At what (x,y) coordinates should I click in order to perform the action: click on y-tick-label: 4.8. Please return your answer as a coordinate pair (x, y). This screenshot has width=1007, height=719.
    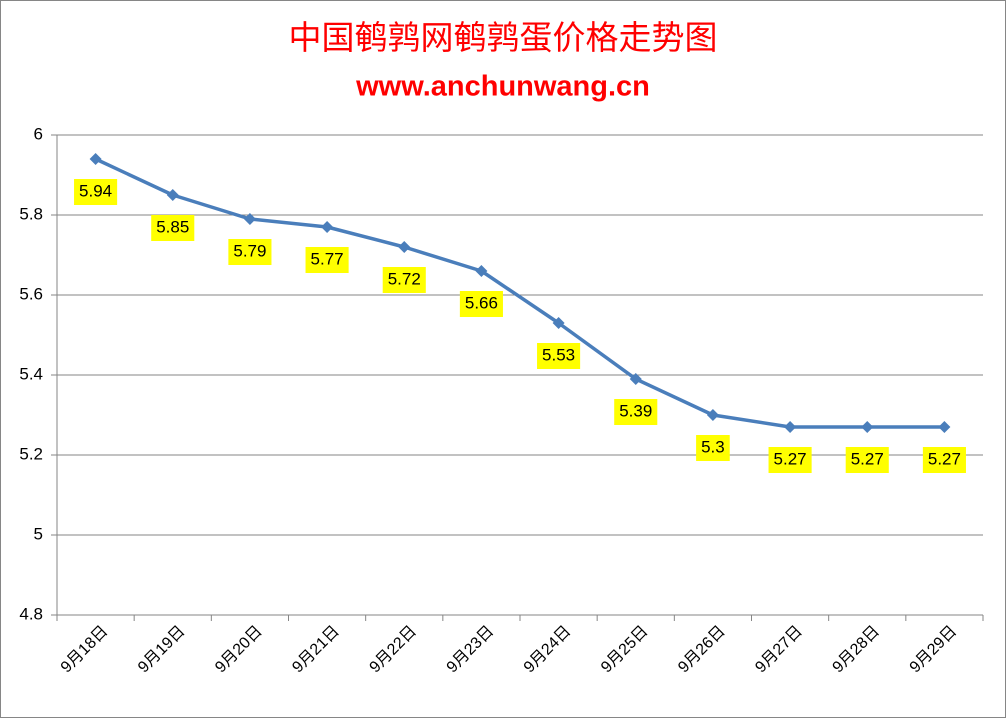
    Looking at the image, I should click on (31, 613).